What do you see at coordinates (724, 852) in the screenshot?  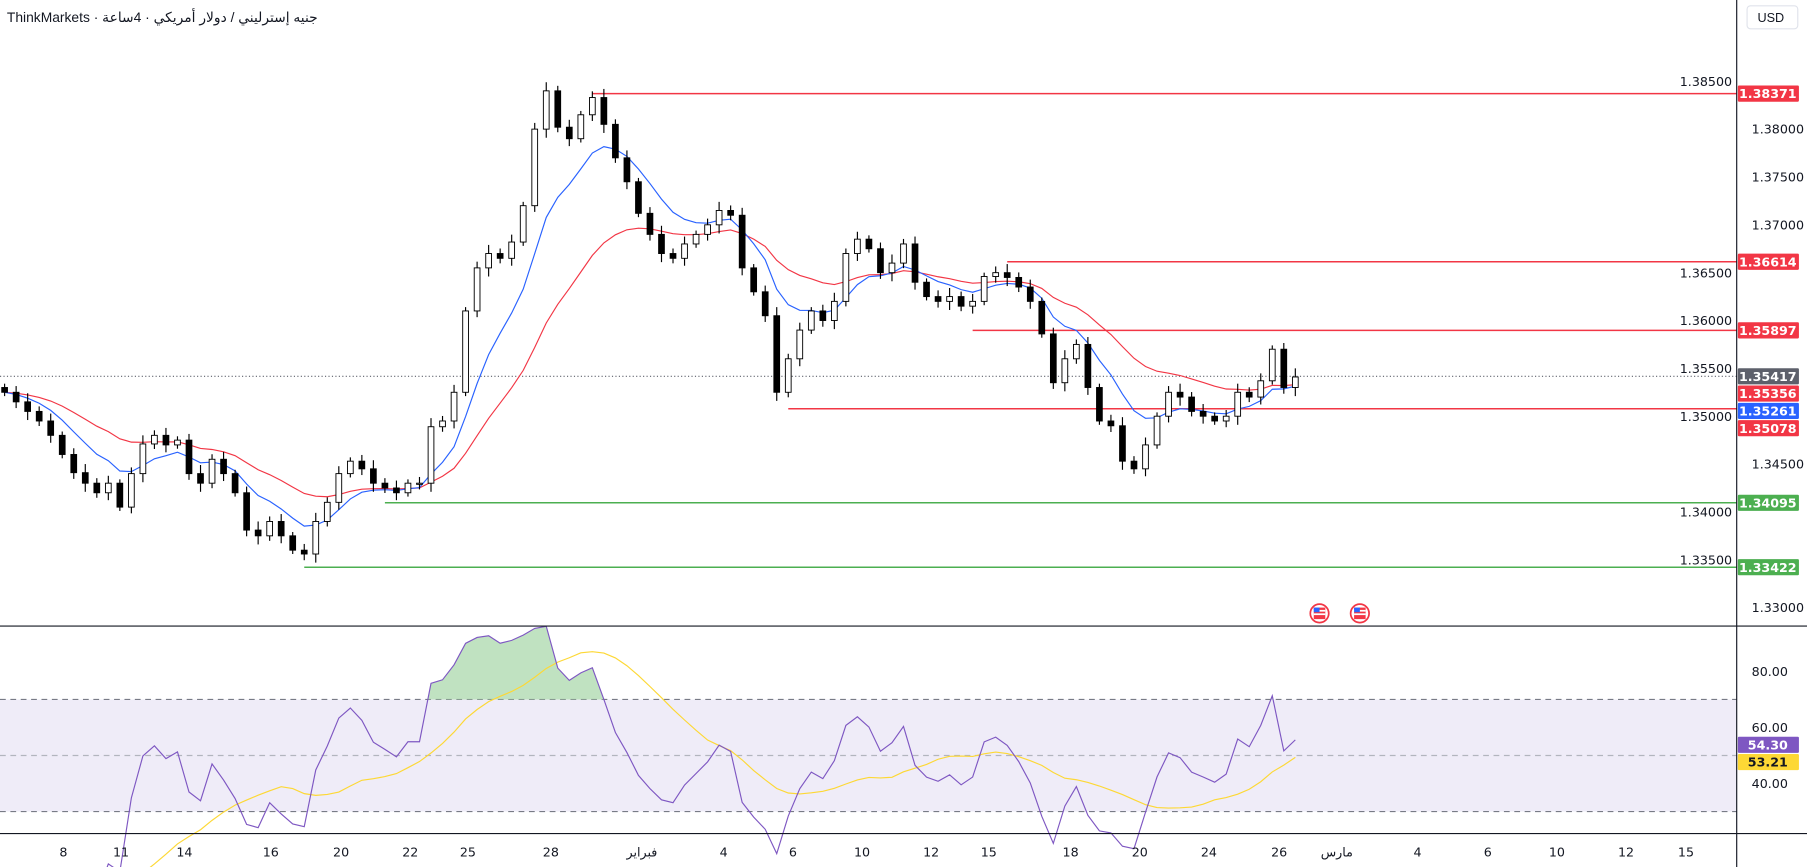 I see `time-tick-label: 4` at bounding box center [724, 852].